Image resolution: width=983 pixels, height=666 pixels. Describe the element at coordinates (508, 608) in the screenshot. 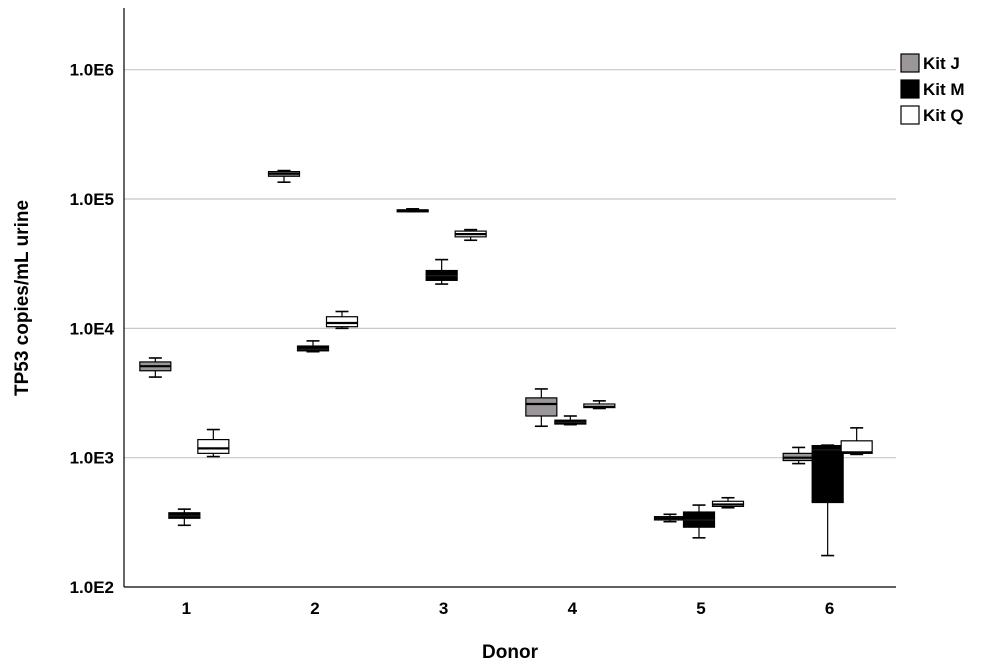

I see `x-tick-labels: 1 2 3 4 5 6` at that location.